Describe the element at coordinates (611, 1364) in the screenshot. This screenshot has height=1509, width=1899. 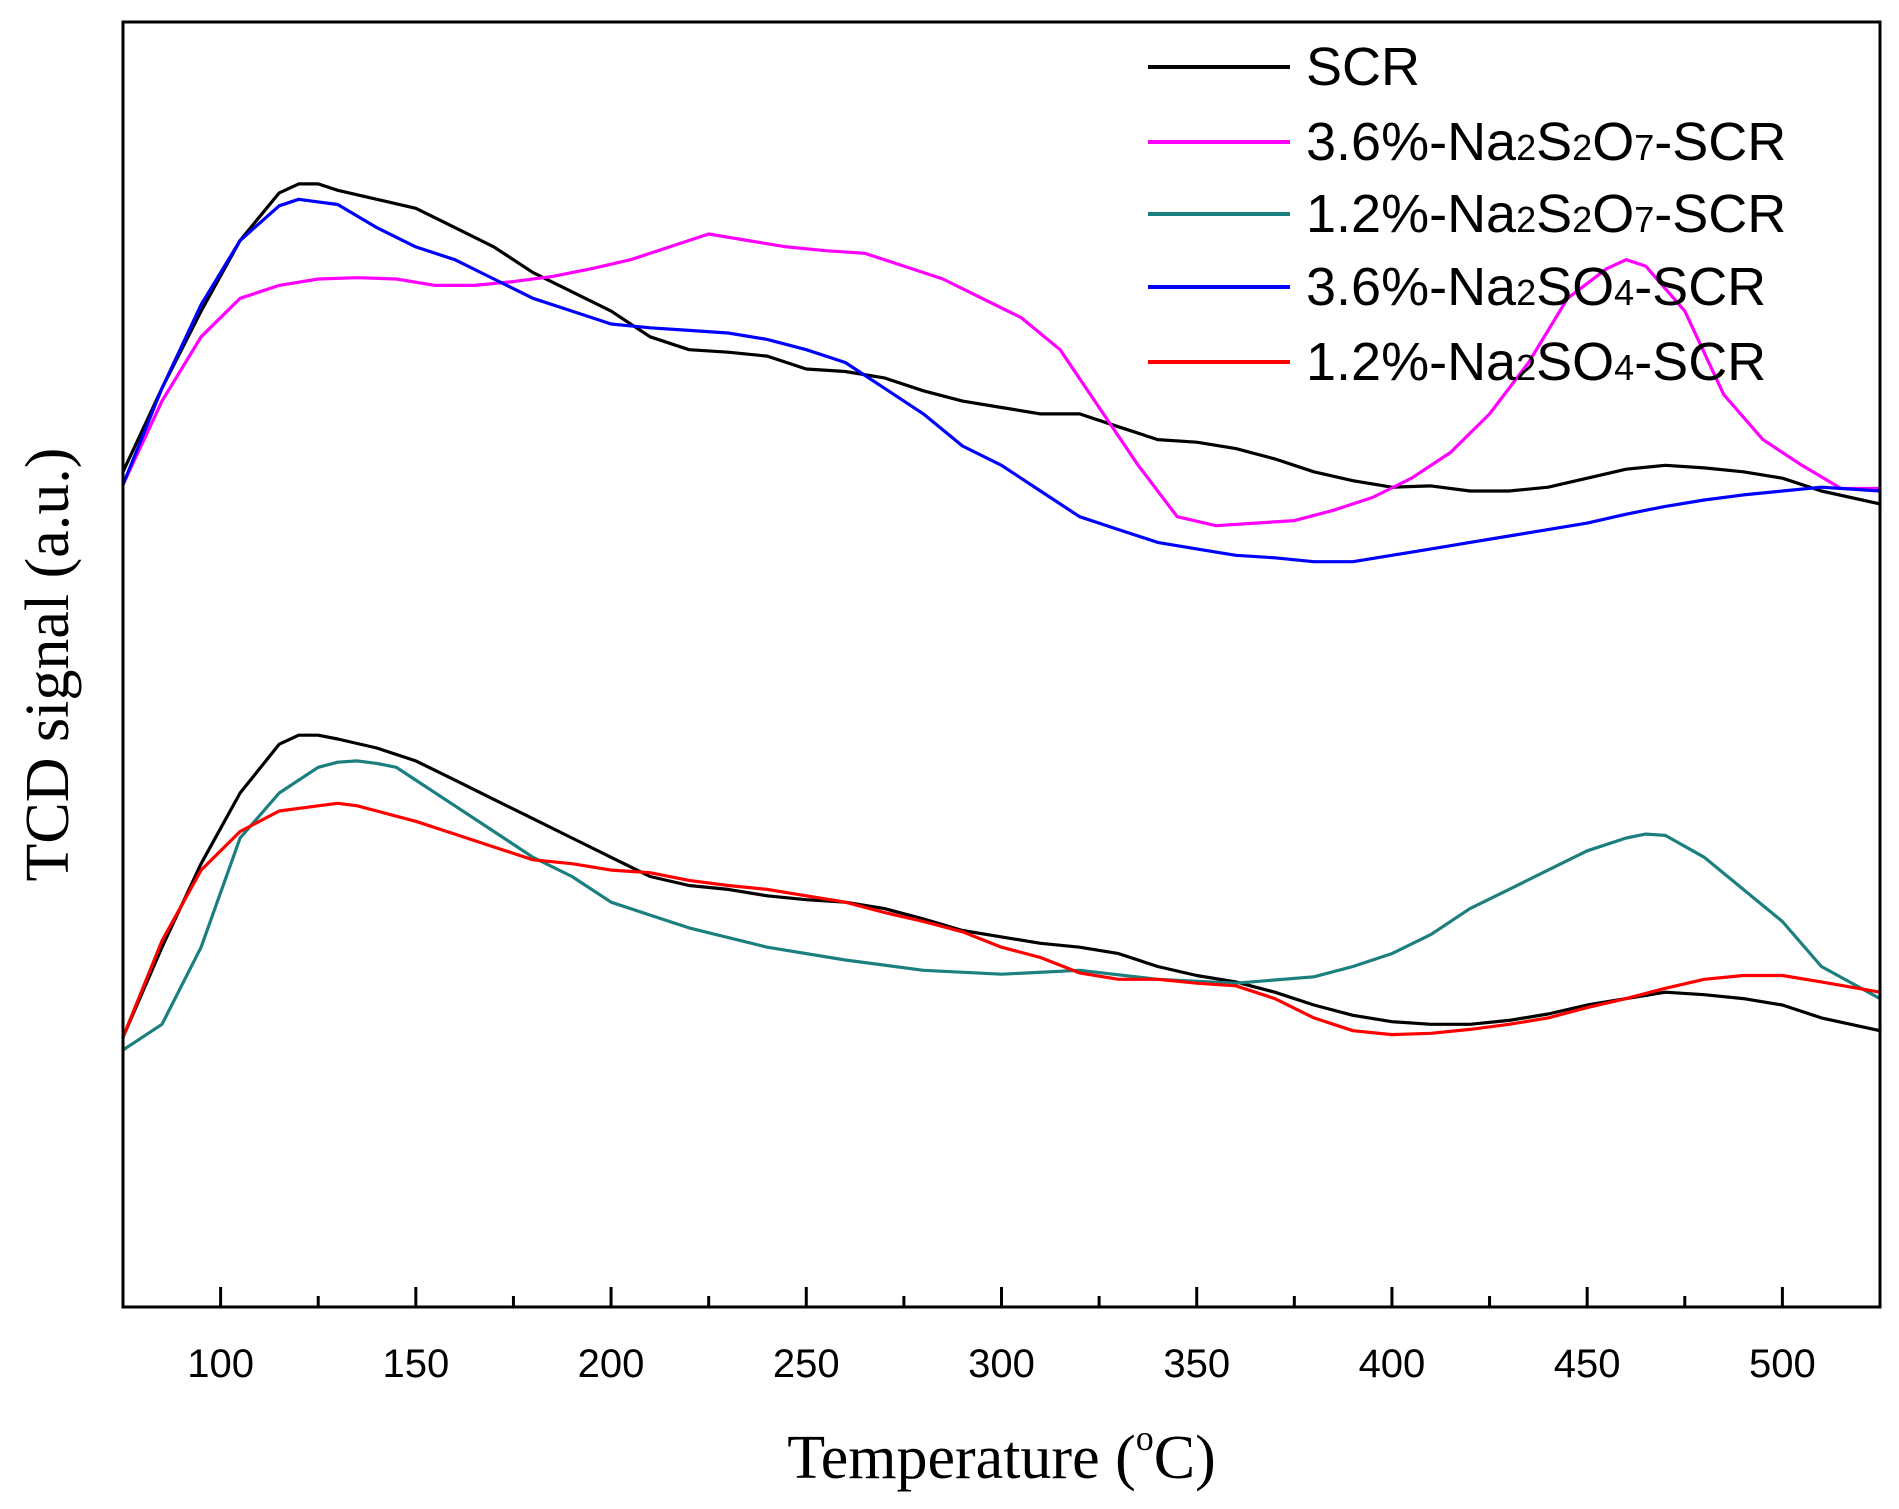
I see `x-tick-label-200: 200` at that location.